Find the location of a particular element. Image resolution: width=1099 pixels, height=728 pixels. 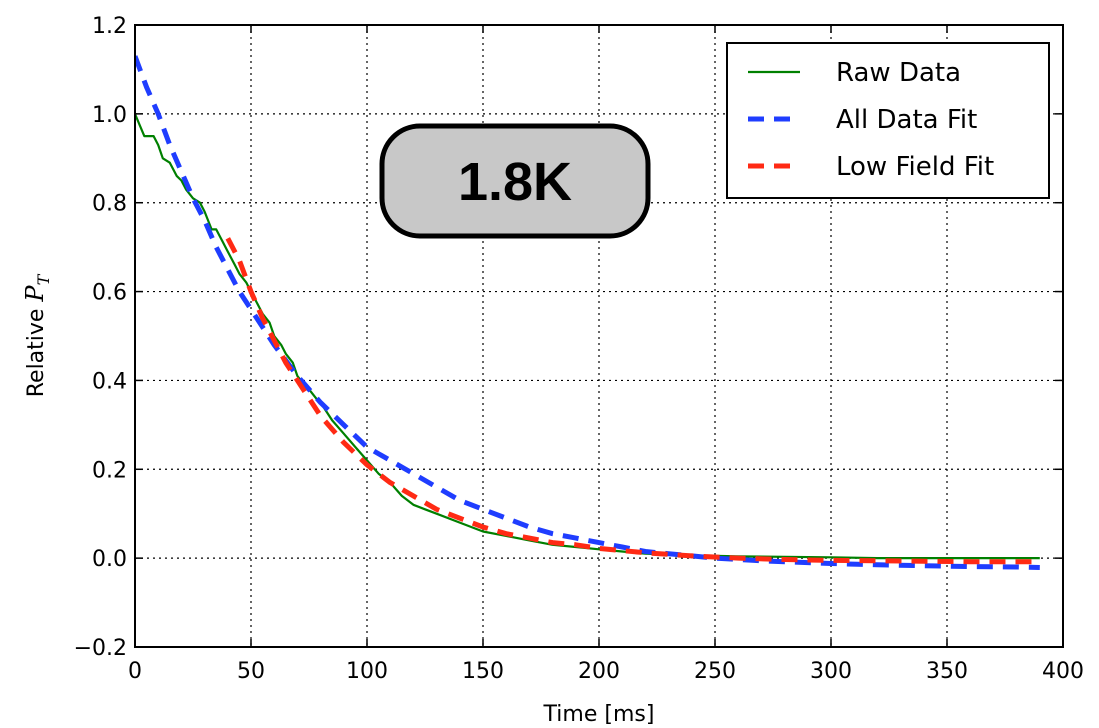

x-tick-label: 50 is located at coordinates (251, 671).